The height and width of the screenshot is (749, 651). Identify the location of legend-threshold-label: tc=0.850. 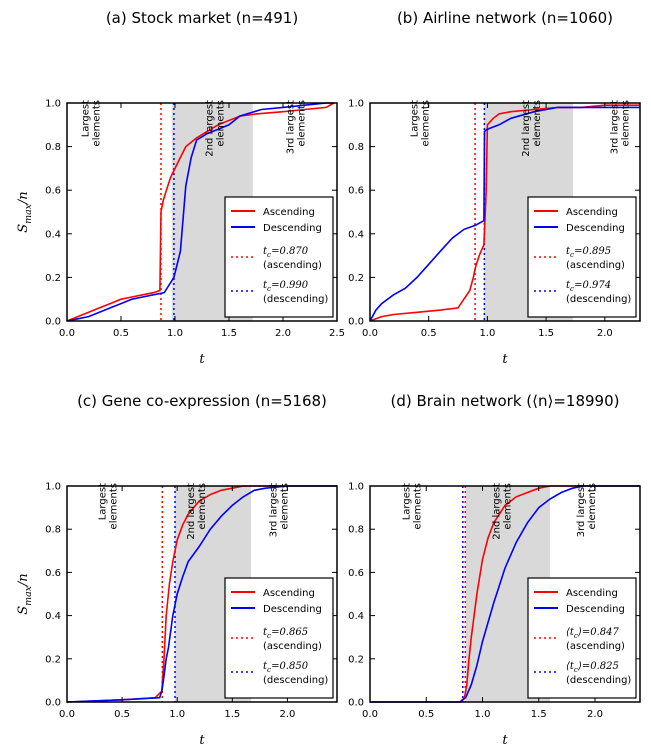
(286, 667).